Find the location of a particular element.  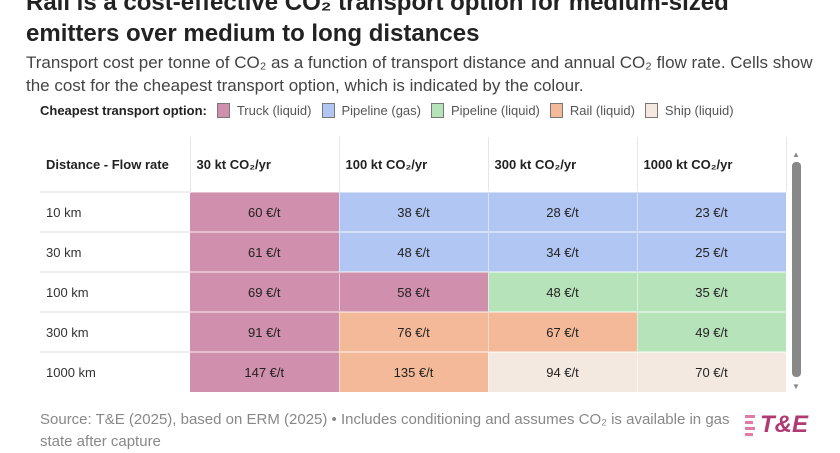

cost-cell: 147 €/t is located at coordinates (265, 371).